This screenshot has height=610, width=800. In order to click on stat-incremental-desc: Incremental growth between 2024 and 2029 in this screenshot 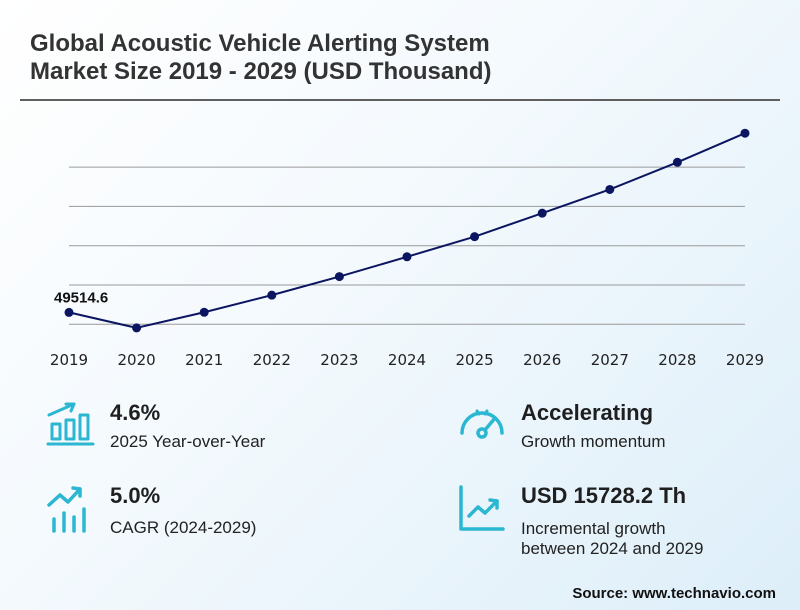, I will do `click(612, 539)`.